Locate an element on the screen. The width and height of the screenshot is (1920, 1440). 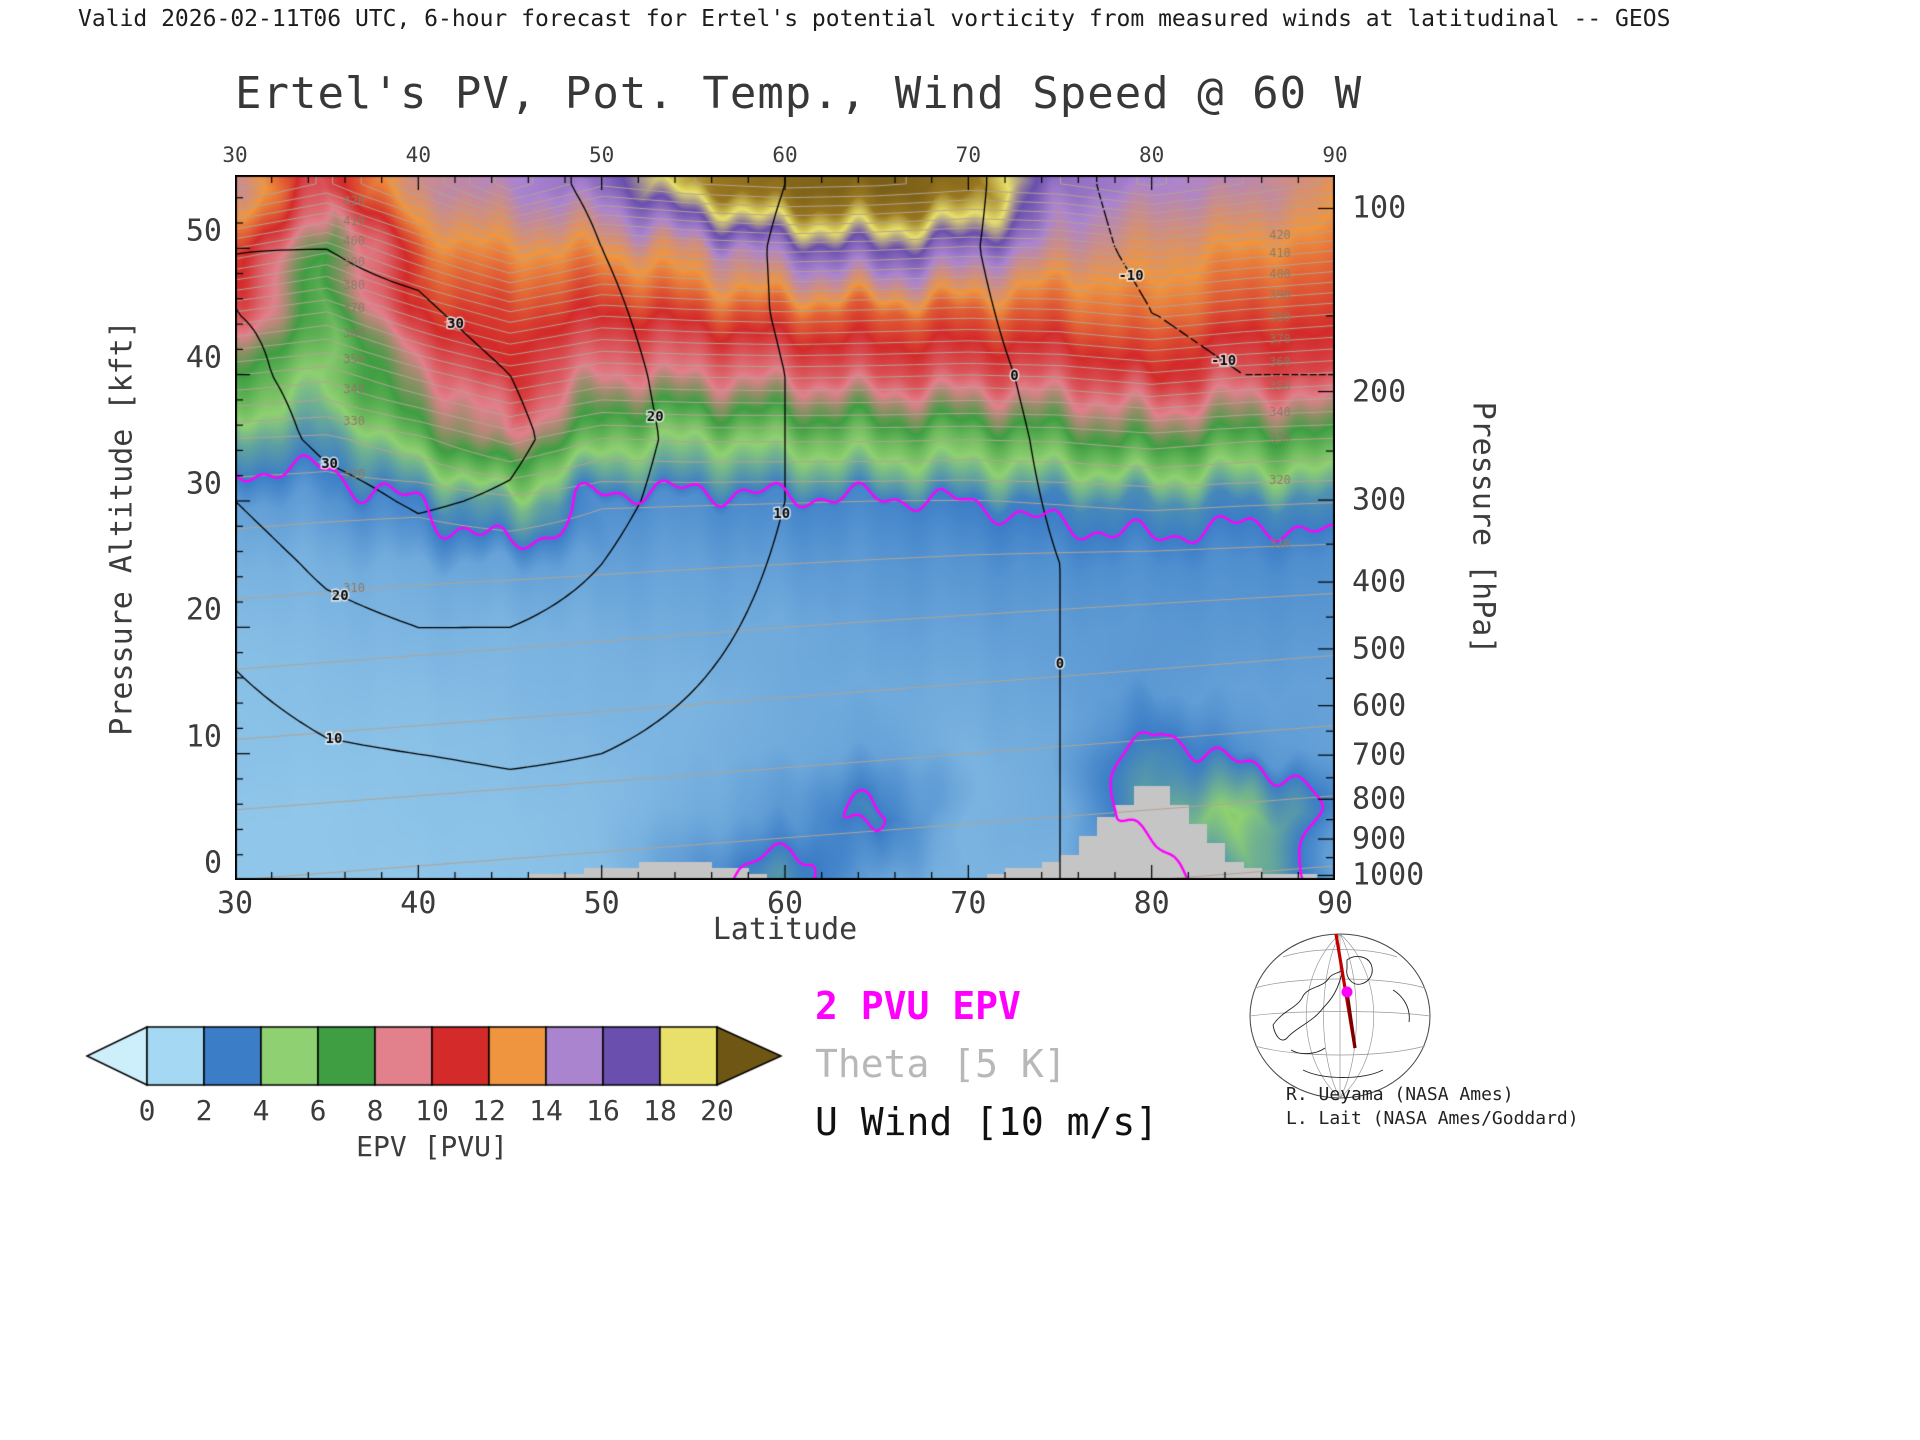
colorbar-tick-label: 2 is located at coordinates (204, 1110).